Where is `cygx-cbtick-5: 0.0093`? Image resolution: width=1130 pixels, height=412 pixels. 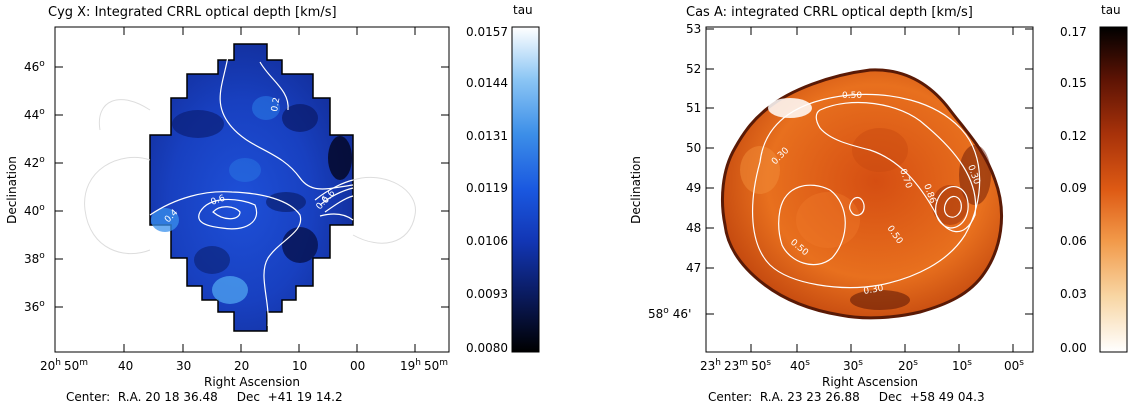
cygx-cbtick-5: 0.0093 is located at coordinates (487, 294).